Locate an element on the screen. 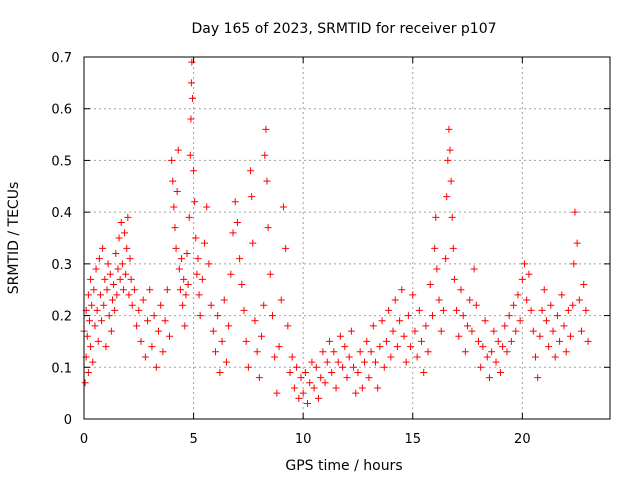 The image size is (640, 480). y-axis-label: SRMTID / TECUs is located at coordinates (14, 238).